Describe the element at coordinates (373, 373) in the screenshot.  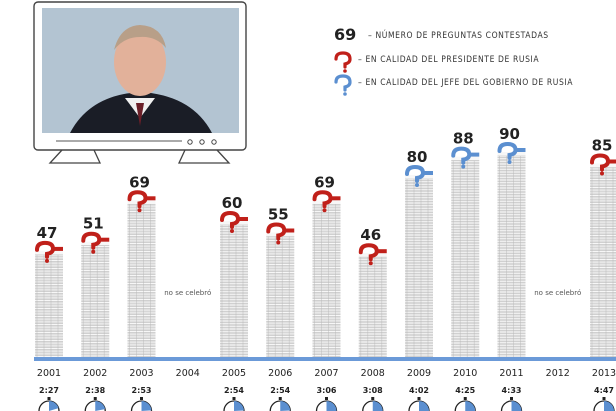
I see `year-label: 2008` at that location.